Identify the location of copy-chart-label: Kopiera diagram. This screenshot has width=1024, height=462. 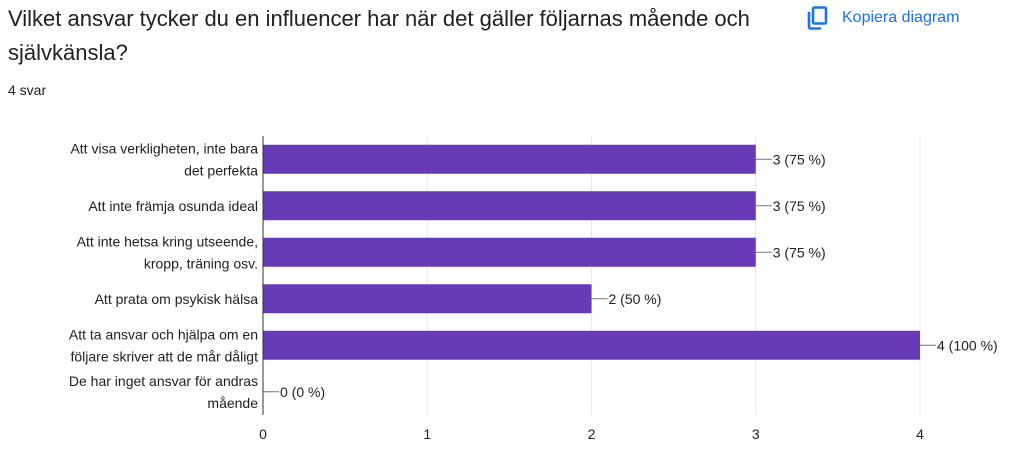
(901, 17).